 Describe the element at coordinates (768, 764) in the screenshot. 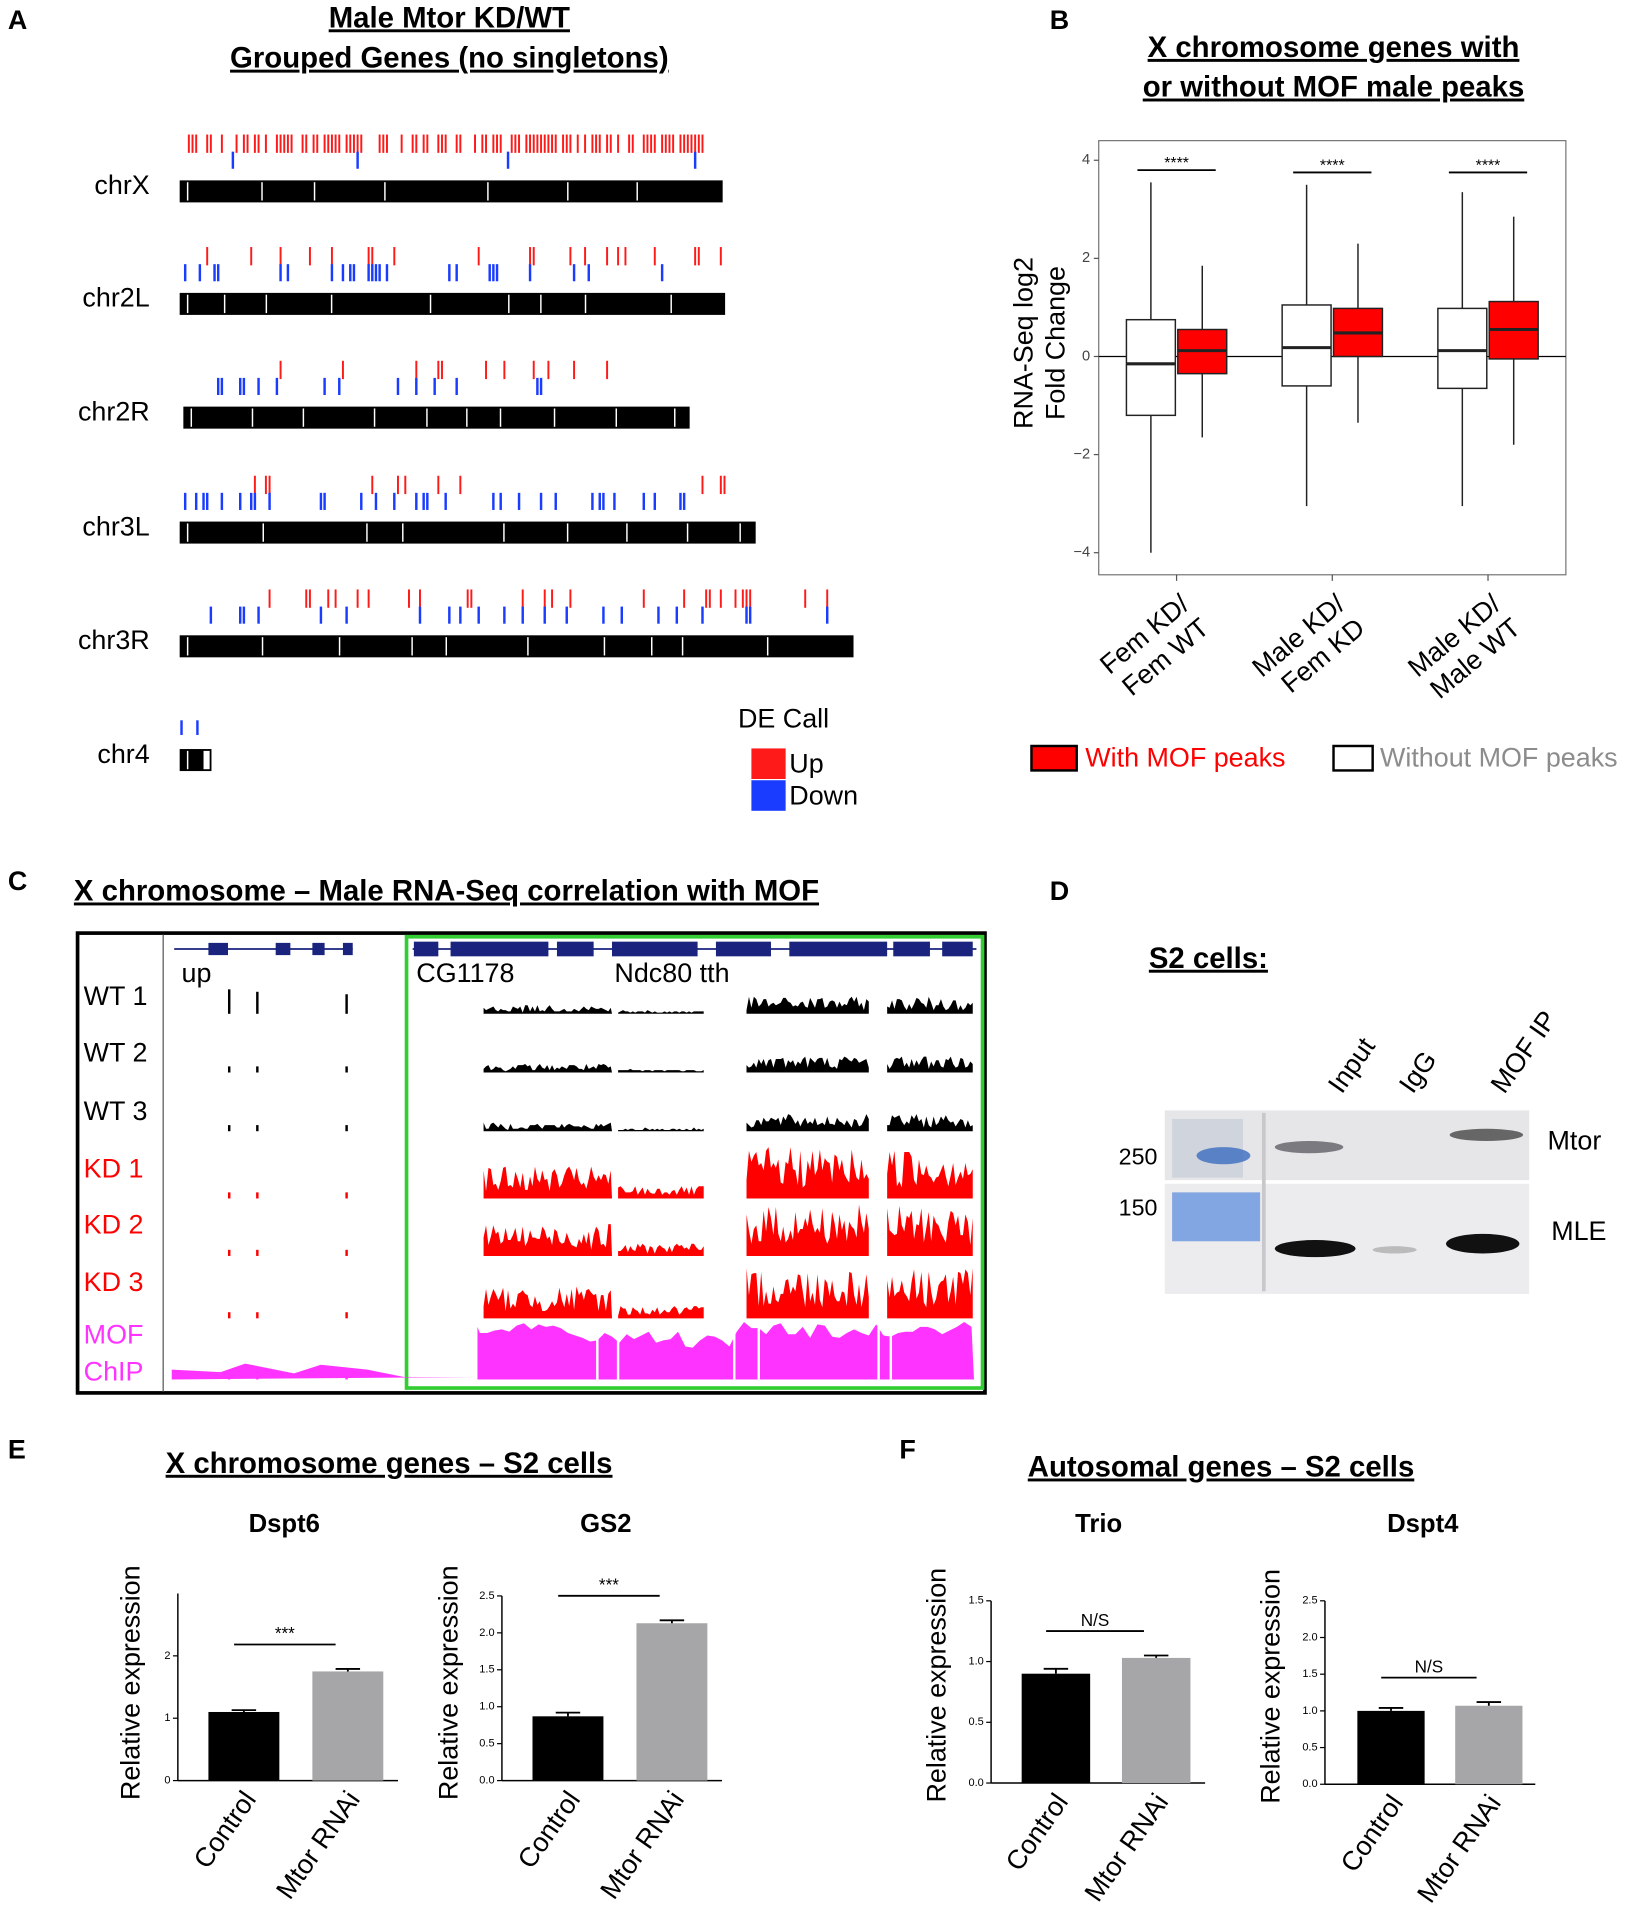

I see `legend-swatch` at that location.